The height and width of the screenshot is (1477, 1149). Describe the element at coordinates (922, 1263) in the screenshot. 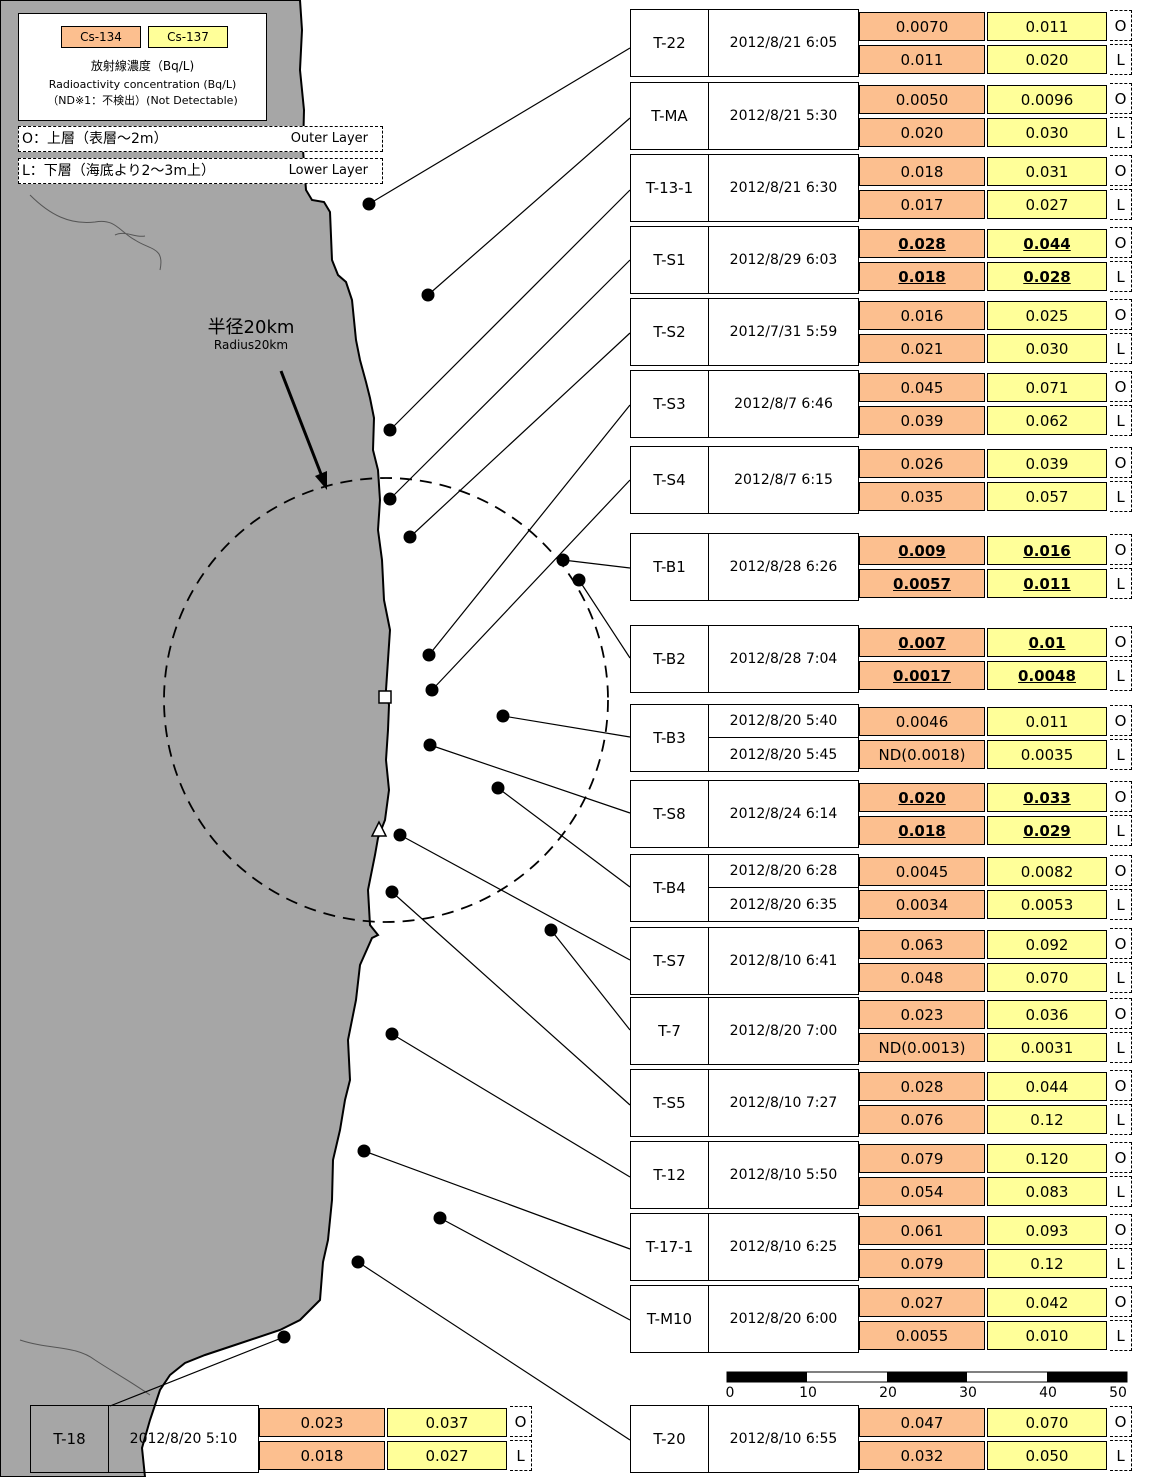

I see `lower-cs134-value: 0.079` at that location.